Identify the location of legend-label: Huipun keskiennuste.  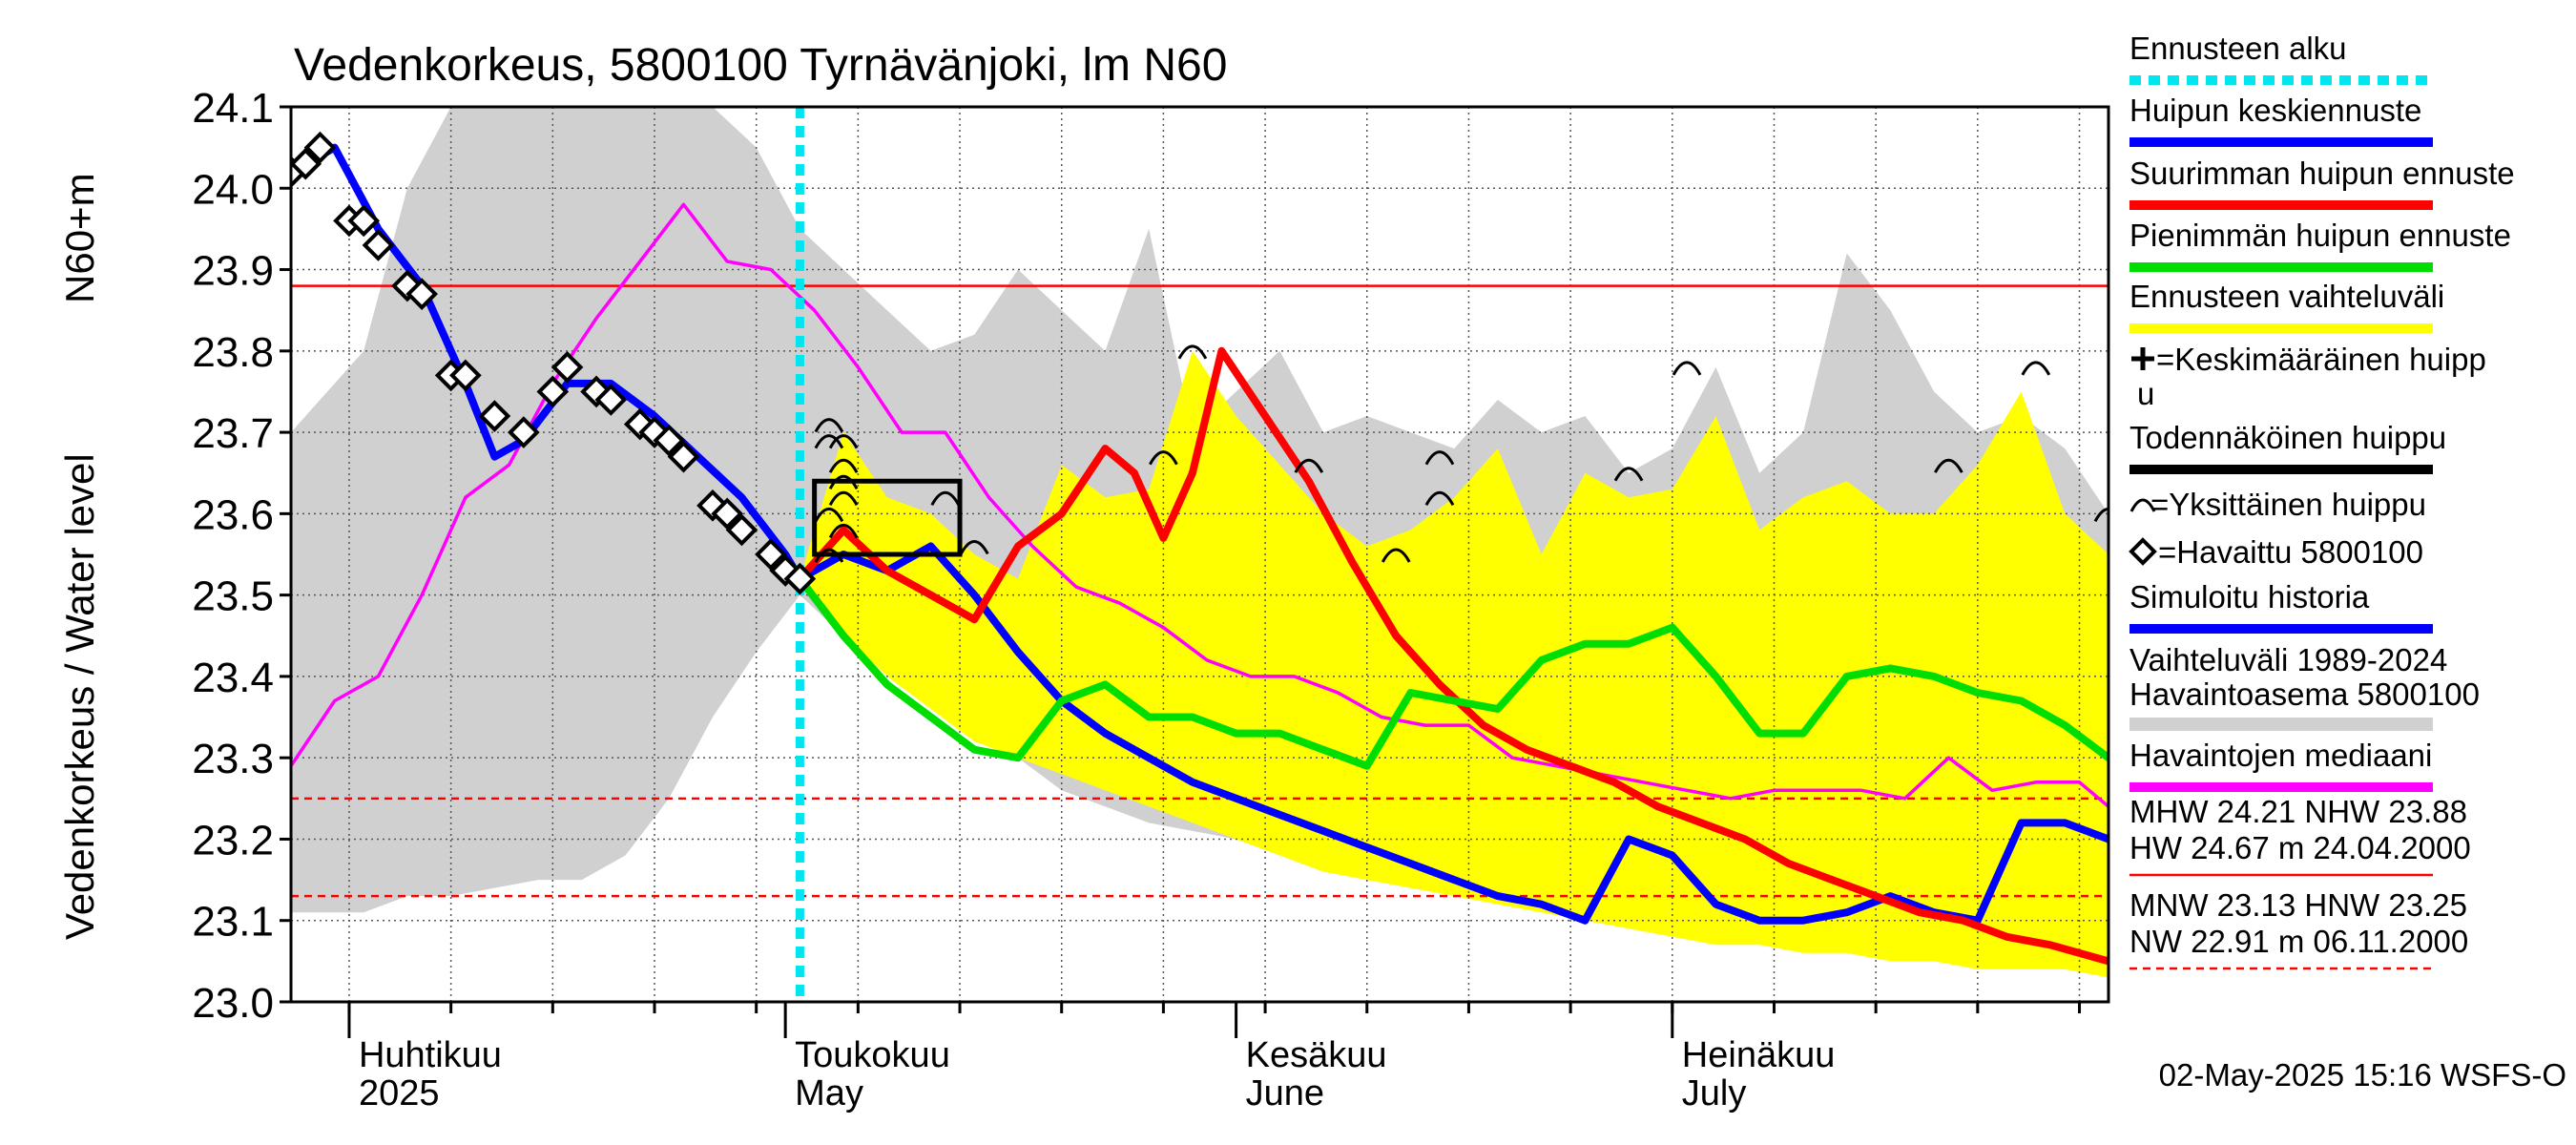
(2275, 110).